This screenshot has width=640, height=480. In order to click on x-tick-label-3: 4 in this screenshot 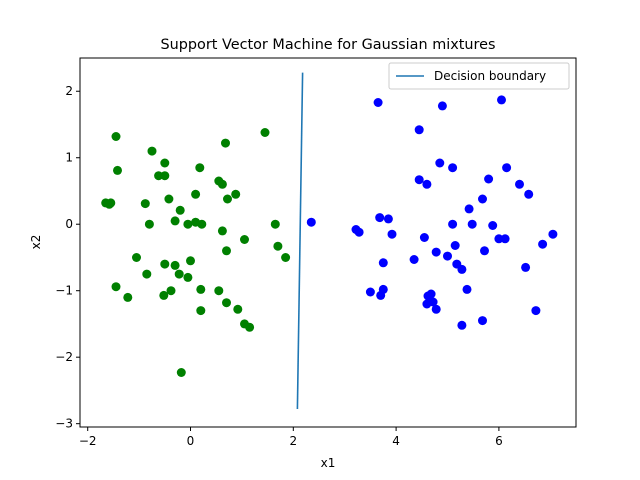, I will do `click(396, 441)`.